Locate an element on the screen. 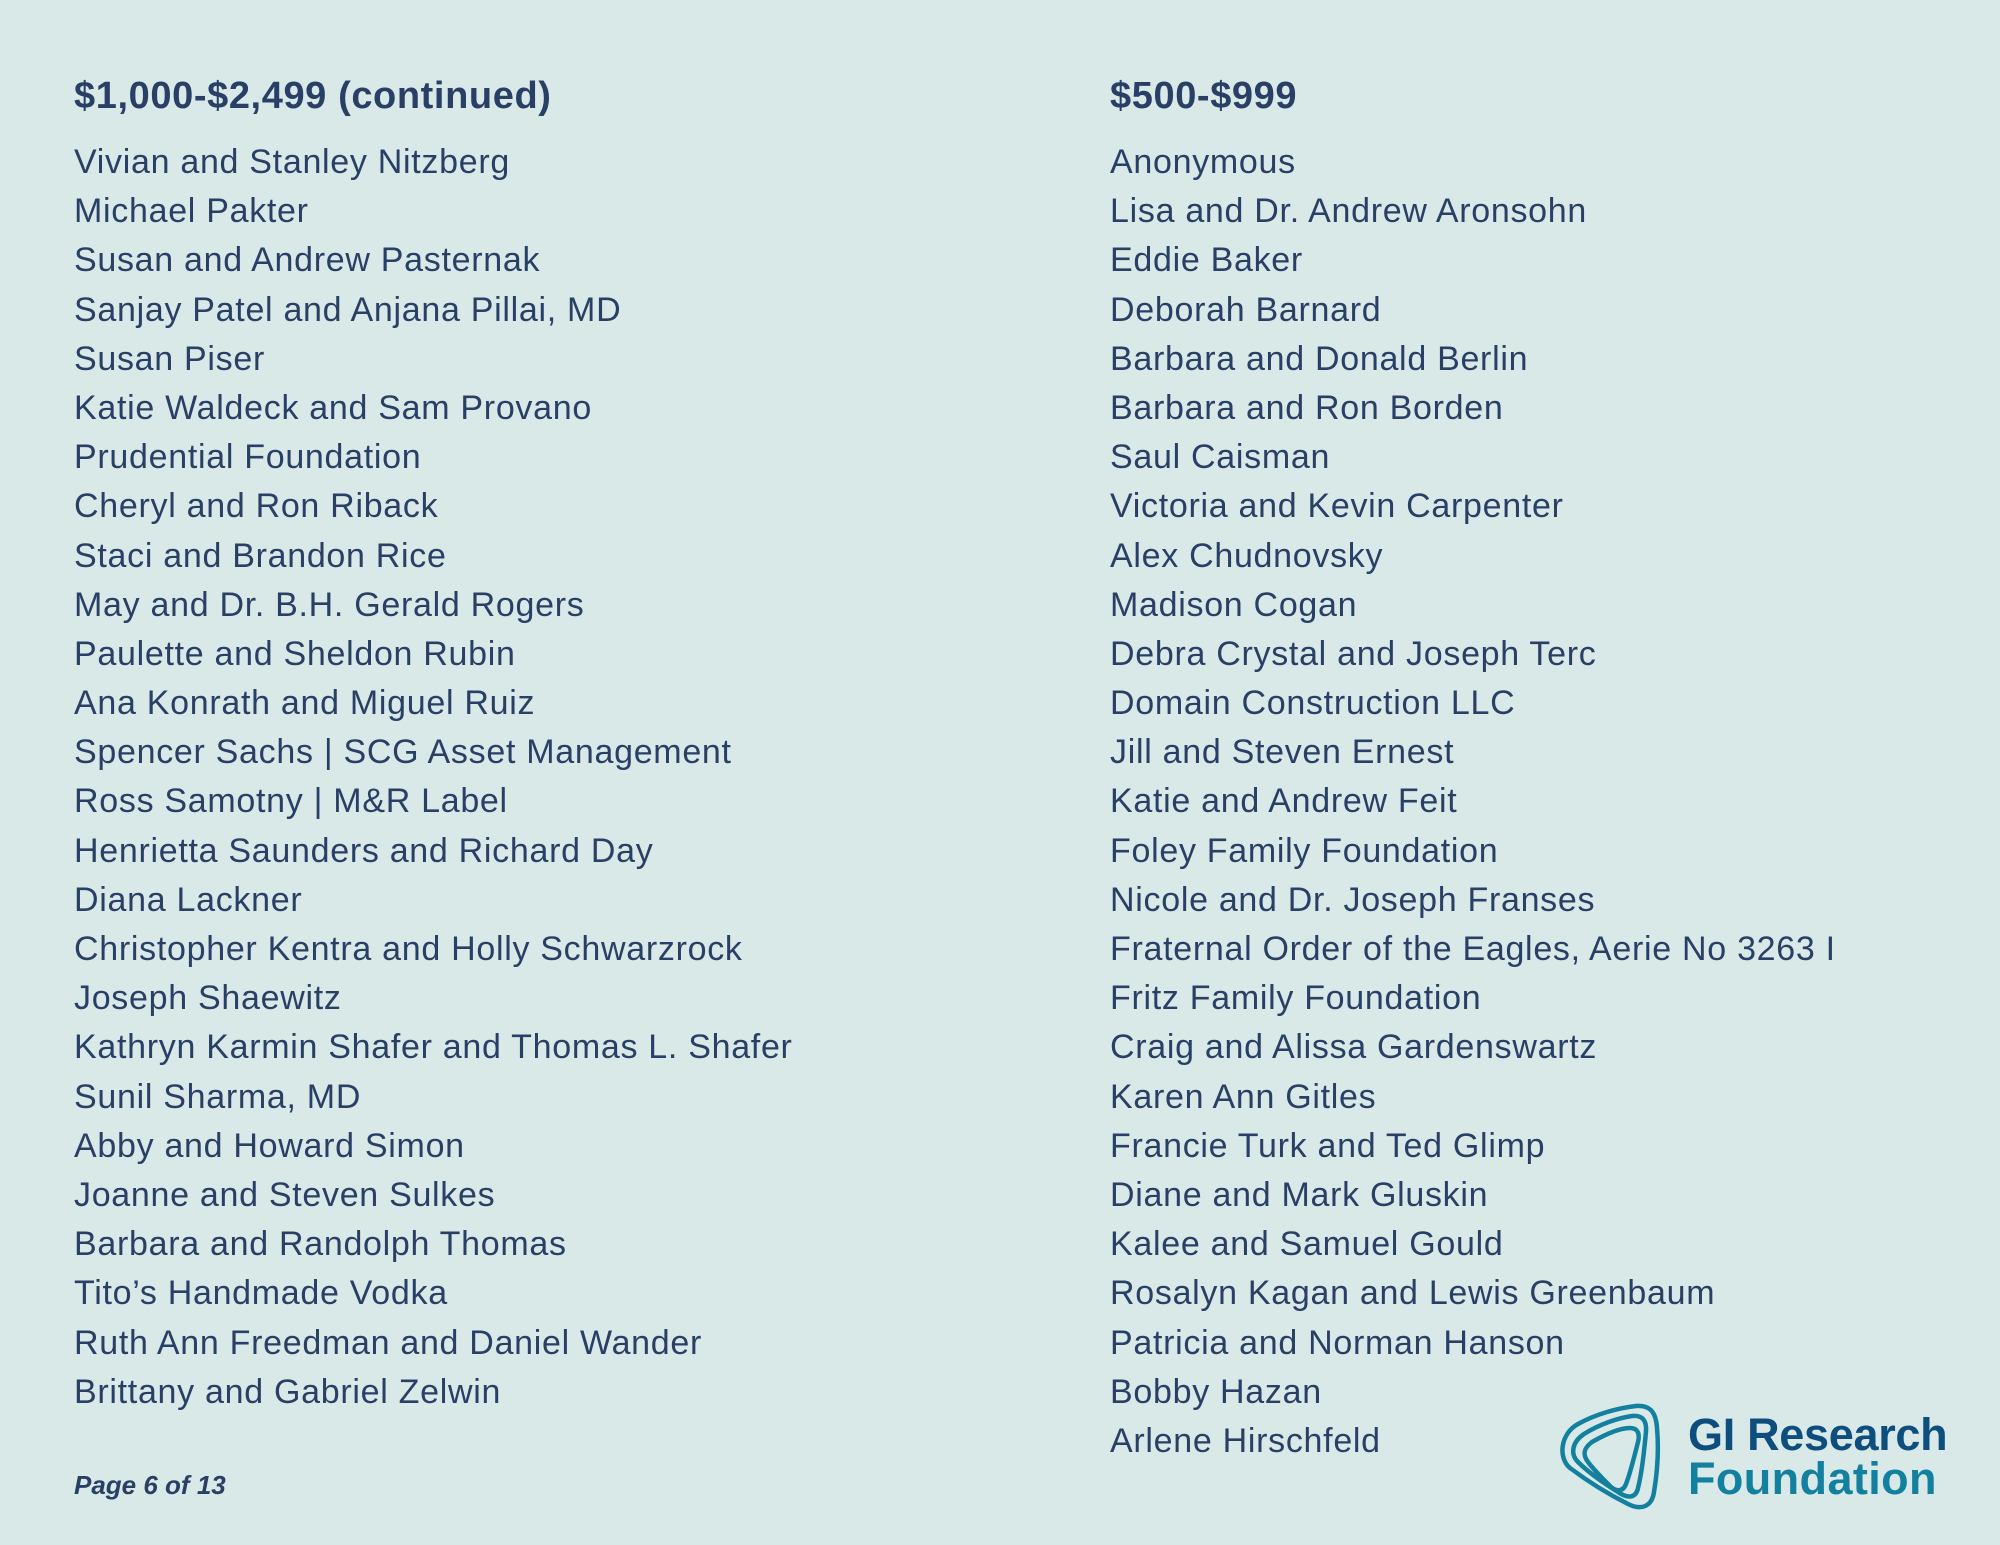 The width and height of the screenshot is (2000, 1545). donor-name: Debra Crystal and Joseph Terc is located at coordinates (1353, 653).